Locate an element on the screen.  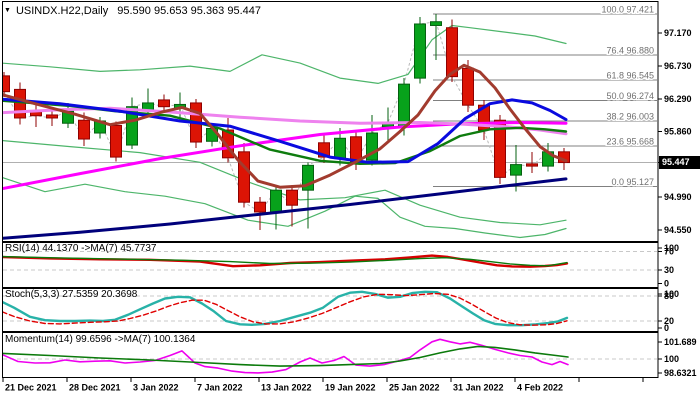
fib-label: 50.0 96.274 is located at coordinates (630, 96).